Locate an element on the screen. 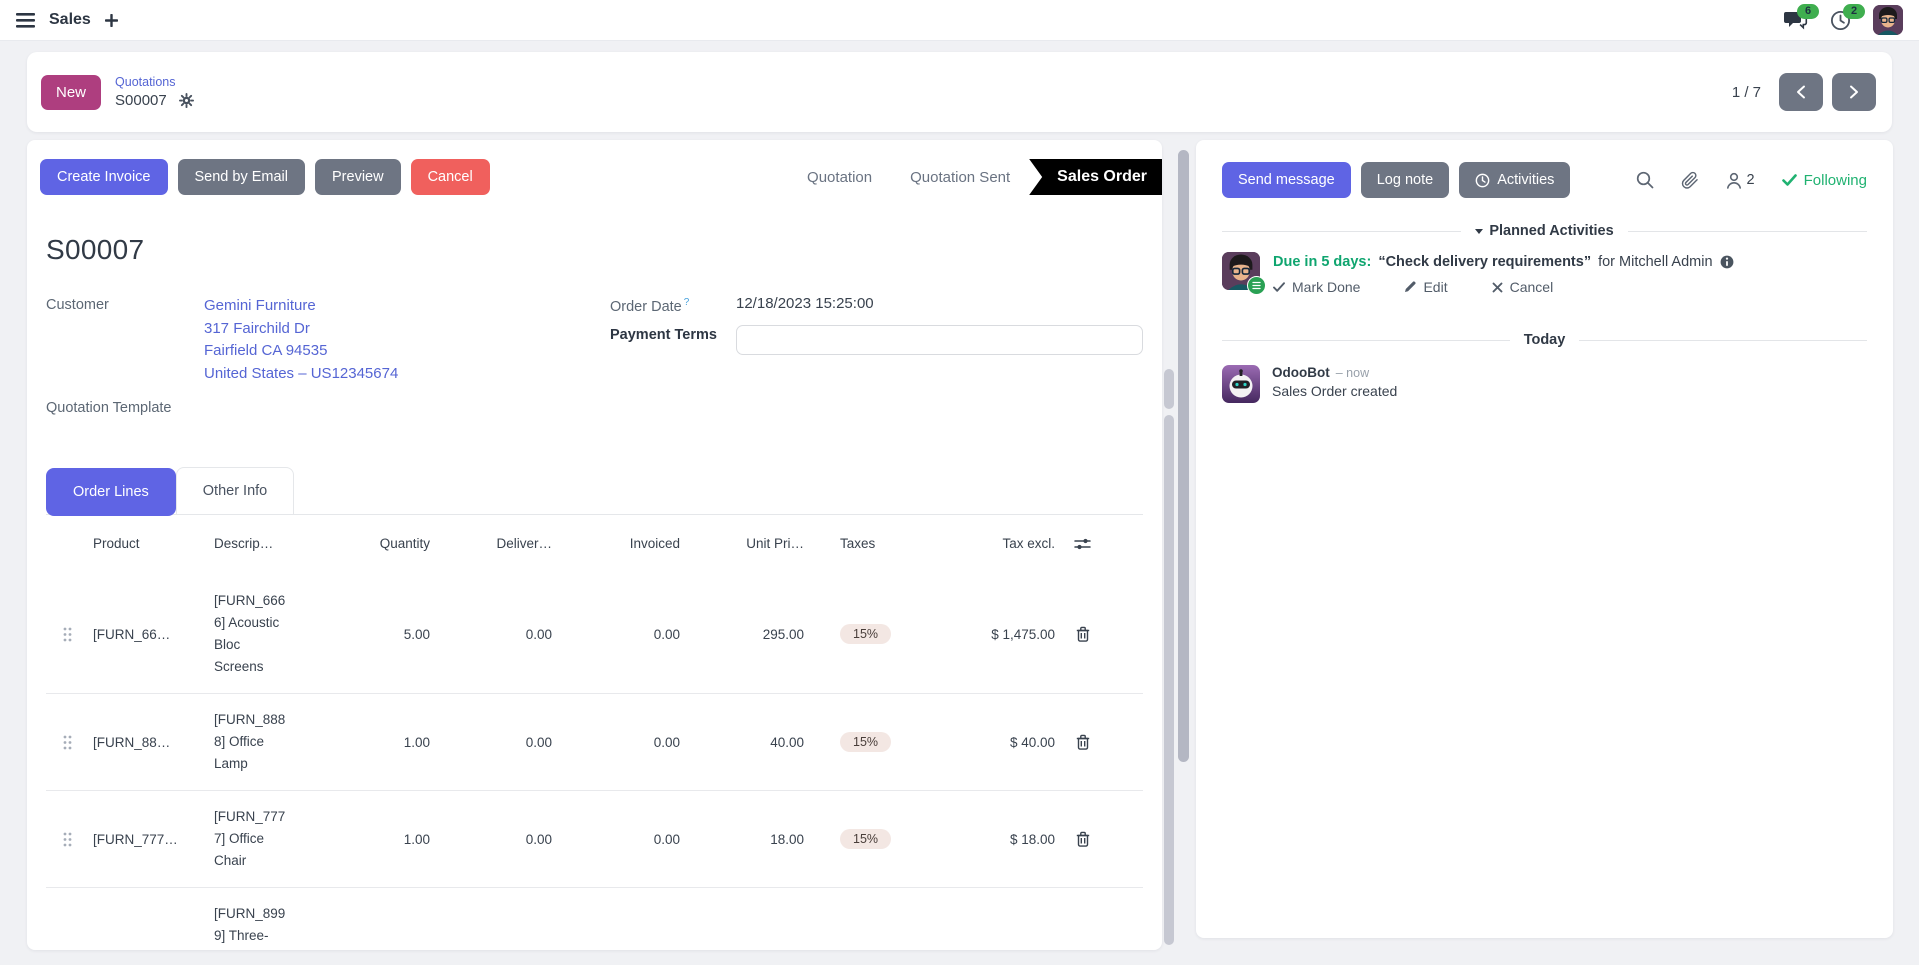 The height and width of the screenshot is (965, 1919). messages-icon: 6 is located at coordinates (1802, 17).